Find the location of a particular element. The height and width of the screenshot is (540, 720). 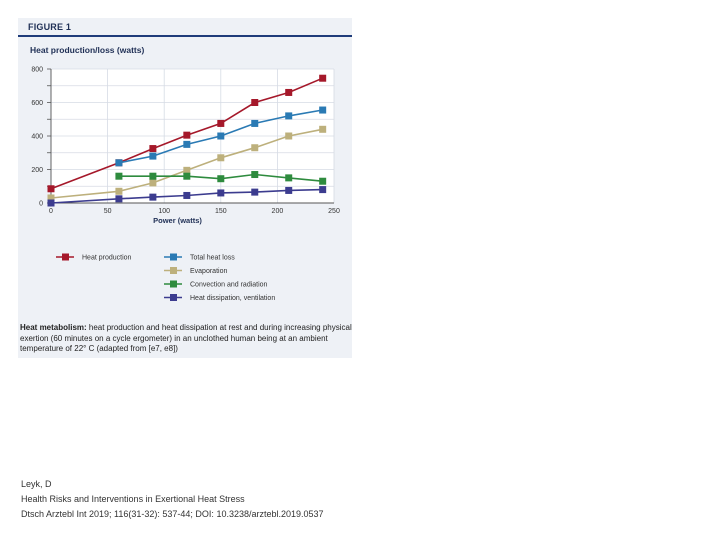

y-tick-label: 0 is located at coordinates (41, 204).